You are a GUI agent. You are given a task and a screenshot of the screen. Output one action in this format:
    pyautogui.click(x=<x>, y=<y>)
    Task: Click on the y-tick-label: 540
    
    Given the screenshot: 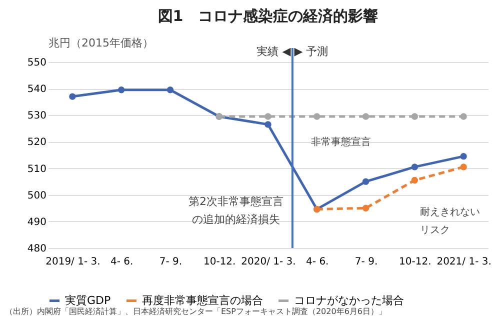 What is the action you would take?
    pyautogui.click(x=36, y=90)
    